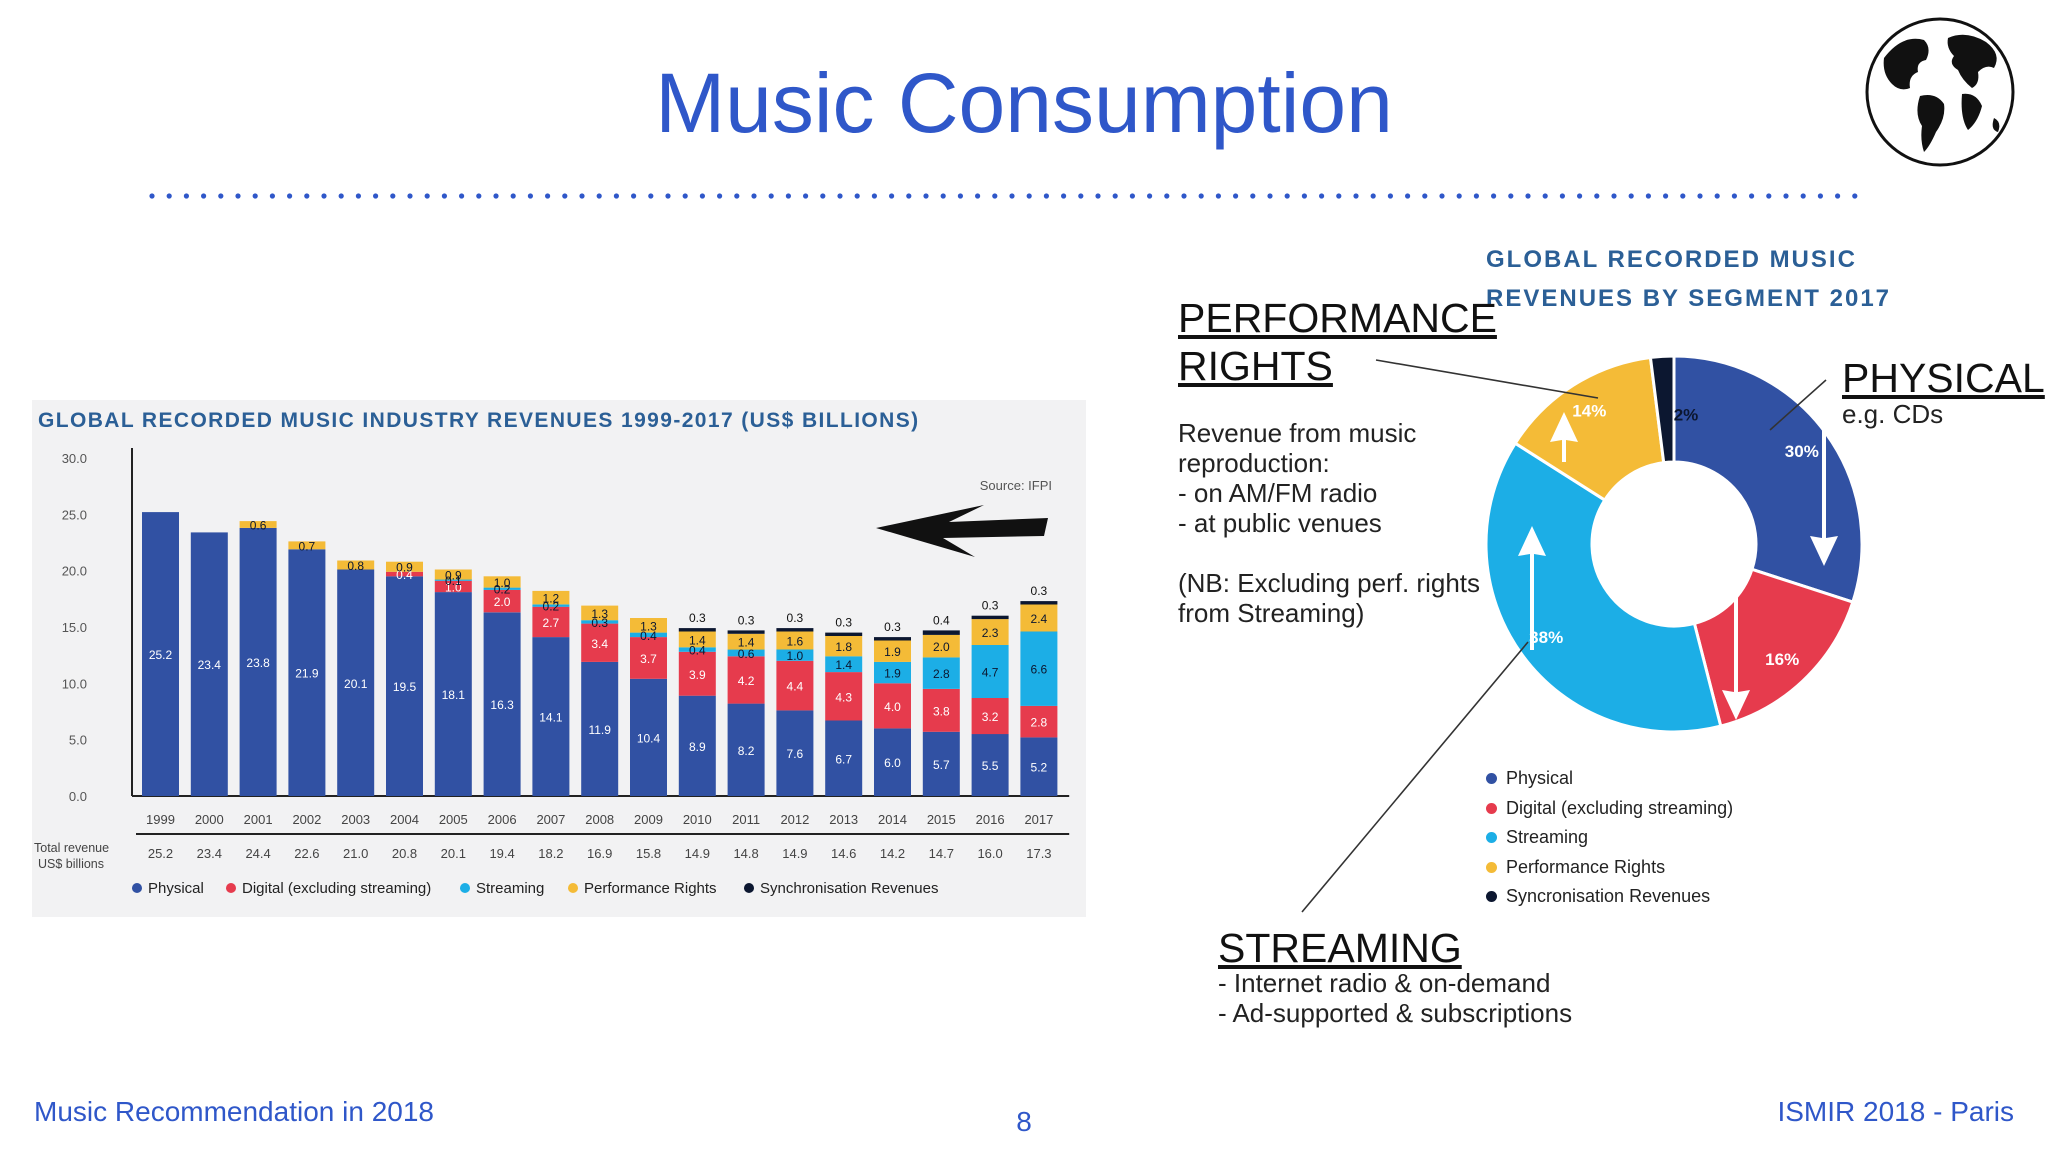 Image resolution: width=2048 pixels, height=1152 pixels. What do you see at coordinates (355, 819) in the screenshot?
I see `x-tick-label: 2003` at bounding box center [355, 819].